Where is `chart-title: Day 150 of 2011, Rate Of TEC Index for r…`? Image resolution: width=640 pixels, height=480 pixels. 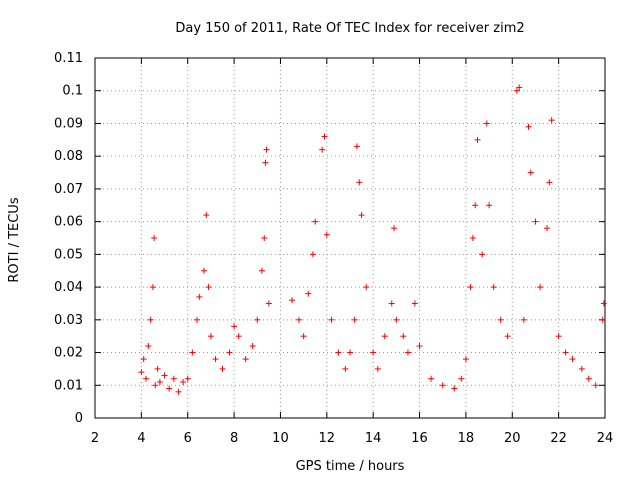 chart-title: Day 150 of 2011, Rate Of TEC Index for r… is located at coordinates (349, 28).